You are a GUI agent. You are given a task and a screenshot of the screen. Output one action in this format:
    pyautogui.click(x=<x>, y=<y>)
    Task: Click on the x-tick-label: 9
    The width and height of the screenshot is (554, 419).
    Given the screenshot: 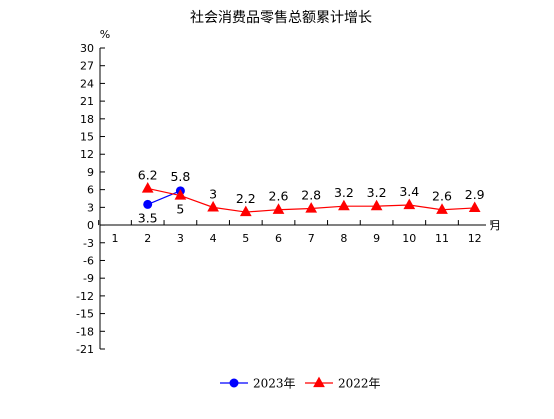 What is the action you would take?
    pyautogui.click(x=376, y=238)
    